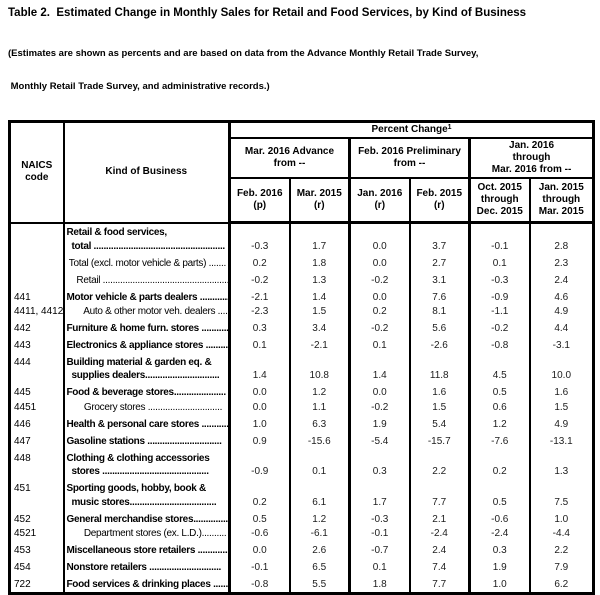 The image size is (600, 595). I want to click on naics-code-cell: 442, so click(36, 328).